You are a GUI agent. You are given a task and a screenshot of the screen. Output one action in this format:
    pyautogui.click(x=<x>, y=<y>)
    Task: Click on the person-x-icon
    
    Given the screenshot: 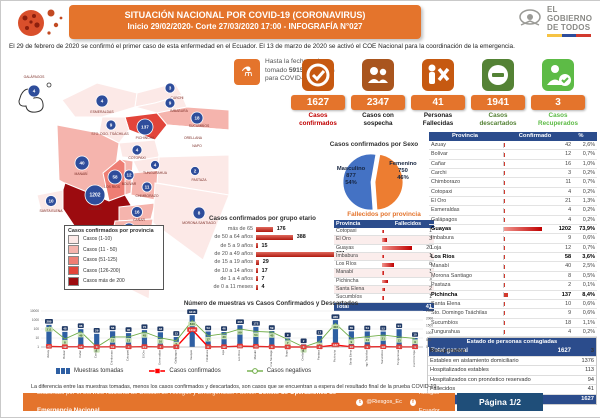 What is the action you would take?
    pyautogui.click(x=438, y=75)
    